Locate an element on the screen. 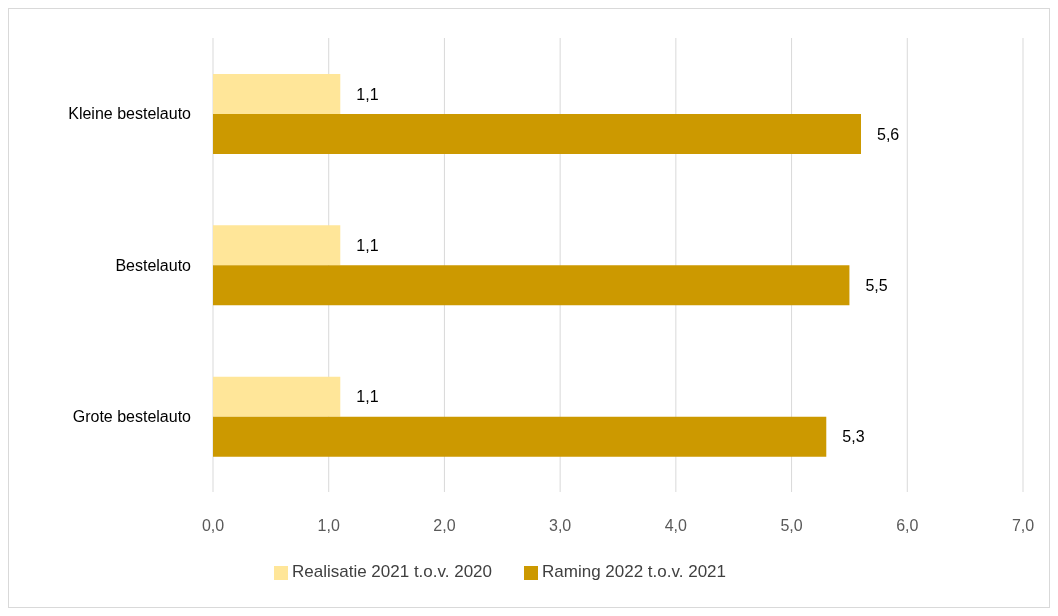 The width and height of the screenshot is (1058, 616). x-tick-label: 2,0 is located at coordinates (444, 526).